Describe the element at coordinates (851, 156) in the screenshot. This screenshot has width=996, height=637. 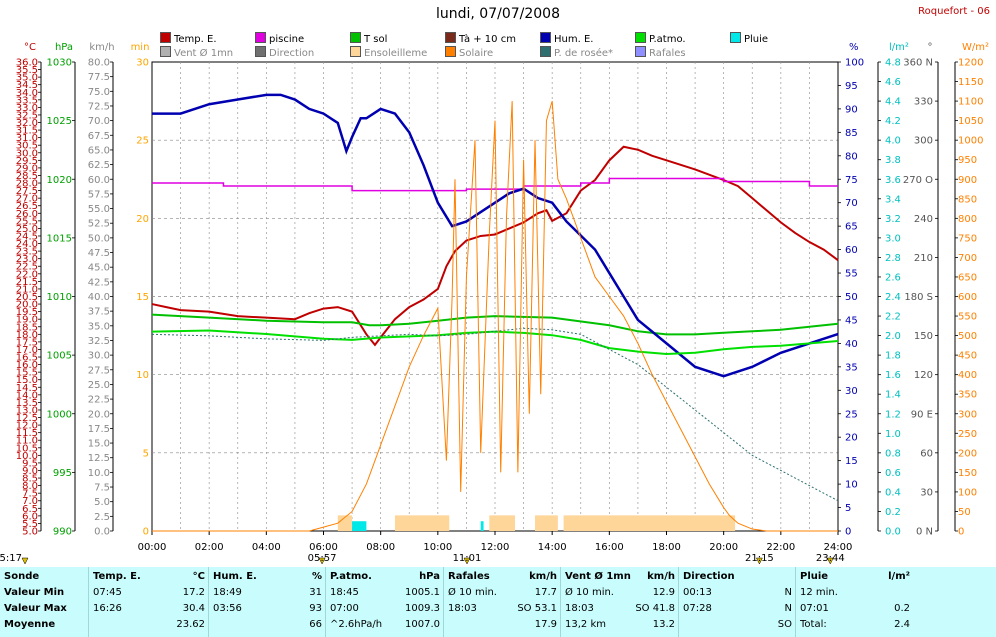
I see `hum-axis-tick-label: 80` at that location.